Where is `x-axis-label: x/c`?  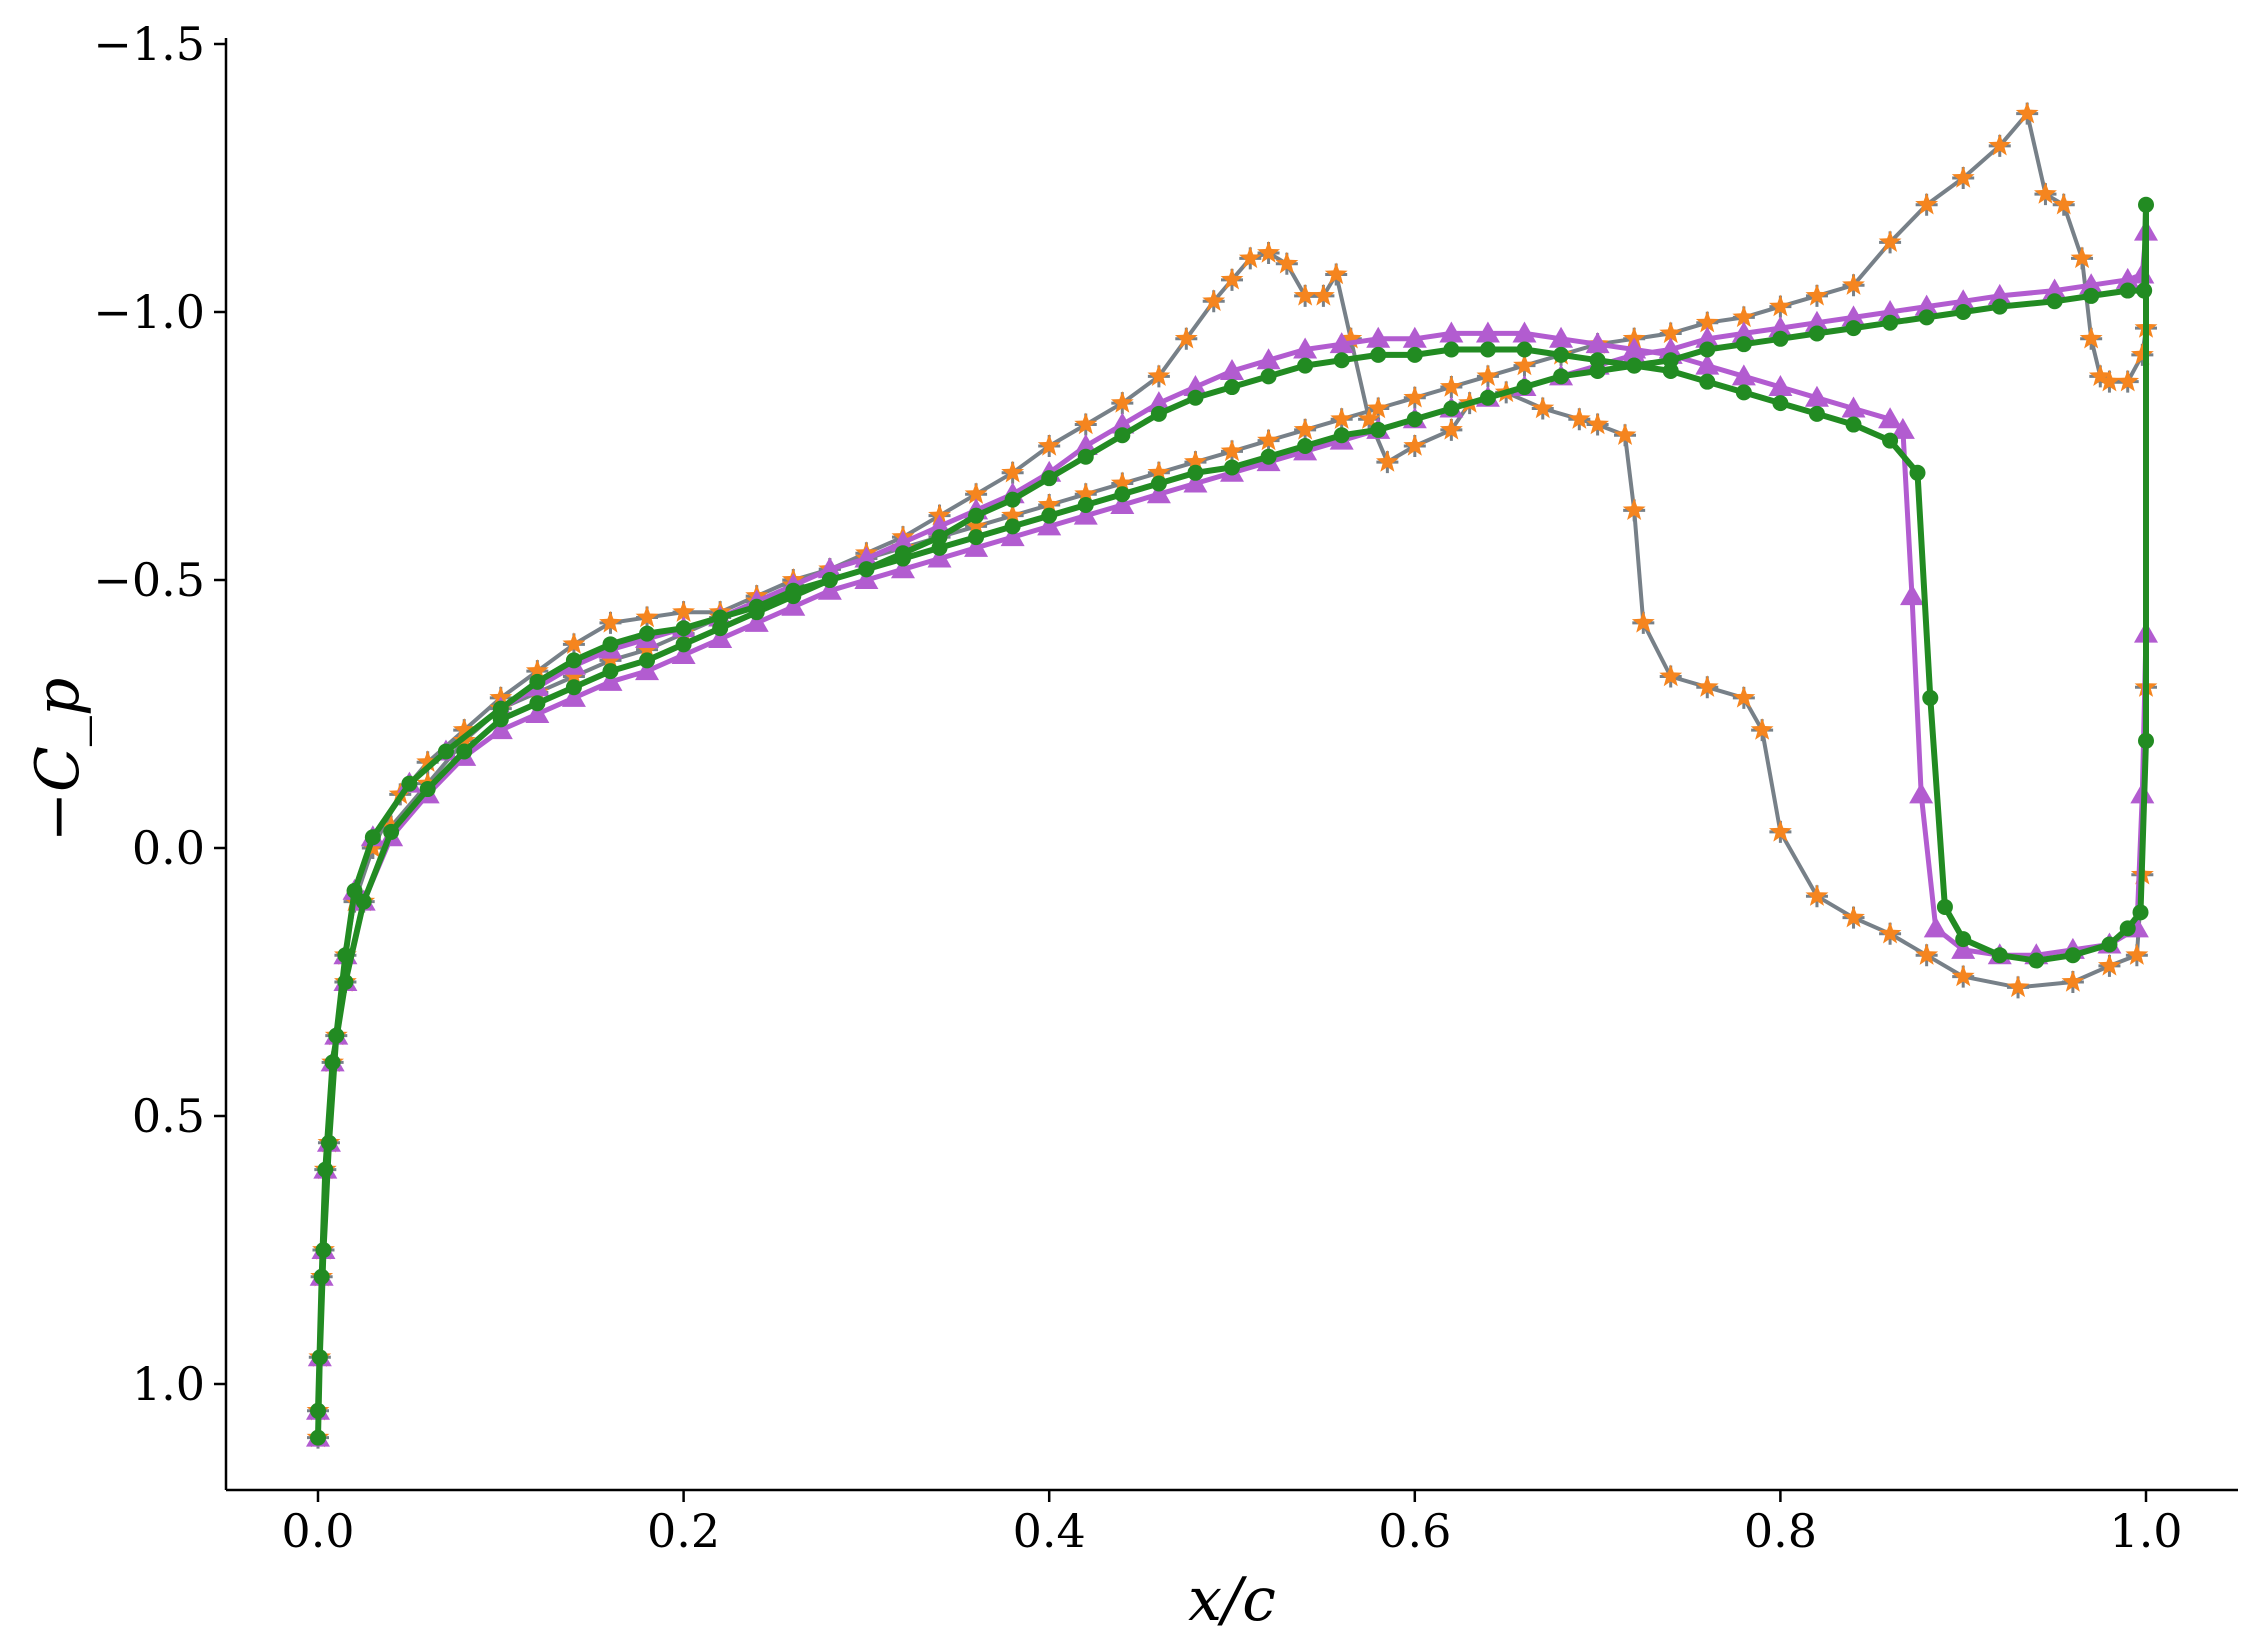 x-axis-label: x/c is located at coordinates (1232, 1600).